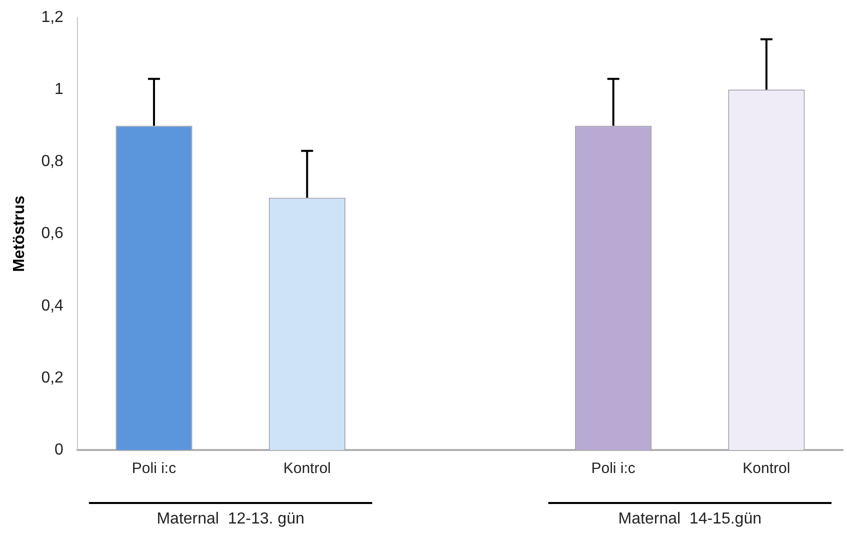  Describe the element at coordinates (59, 89) in the screenshot. I see `y-tick-label: 1` at that location.